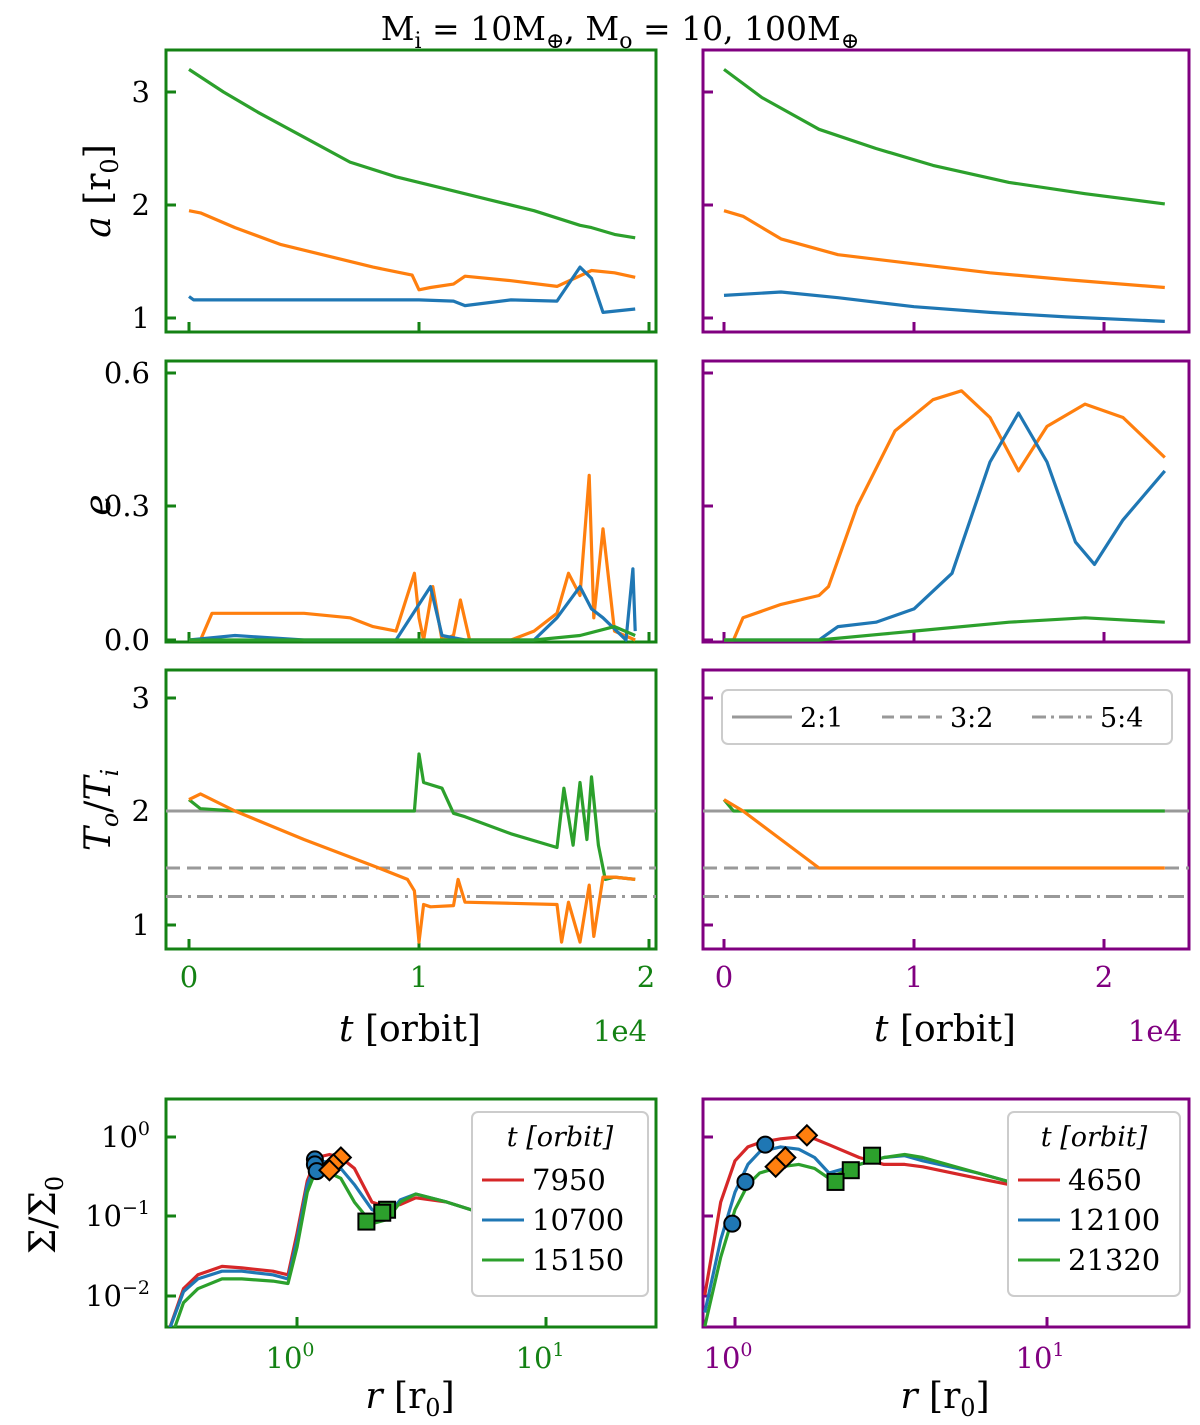 Image resolution: width=1200 pixels, height=1425 pixels. I want to click on e-right-yticks, so click(708, 506).